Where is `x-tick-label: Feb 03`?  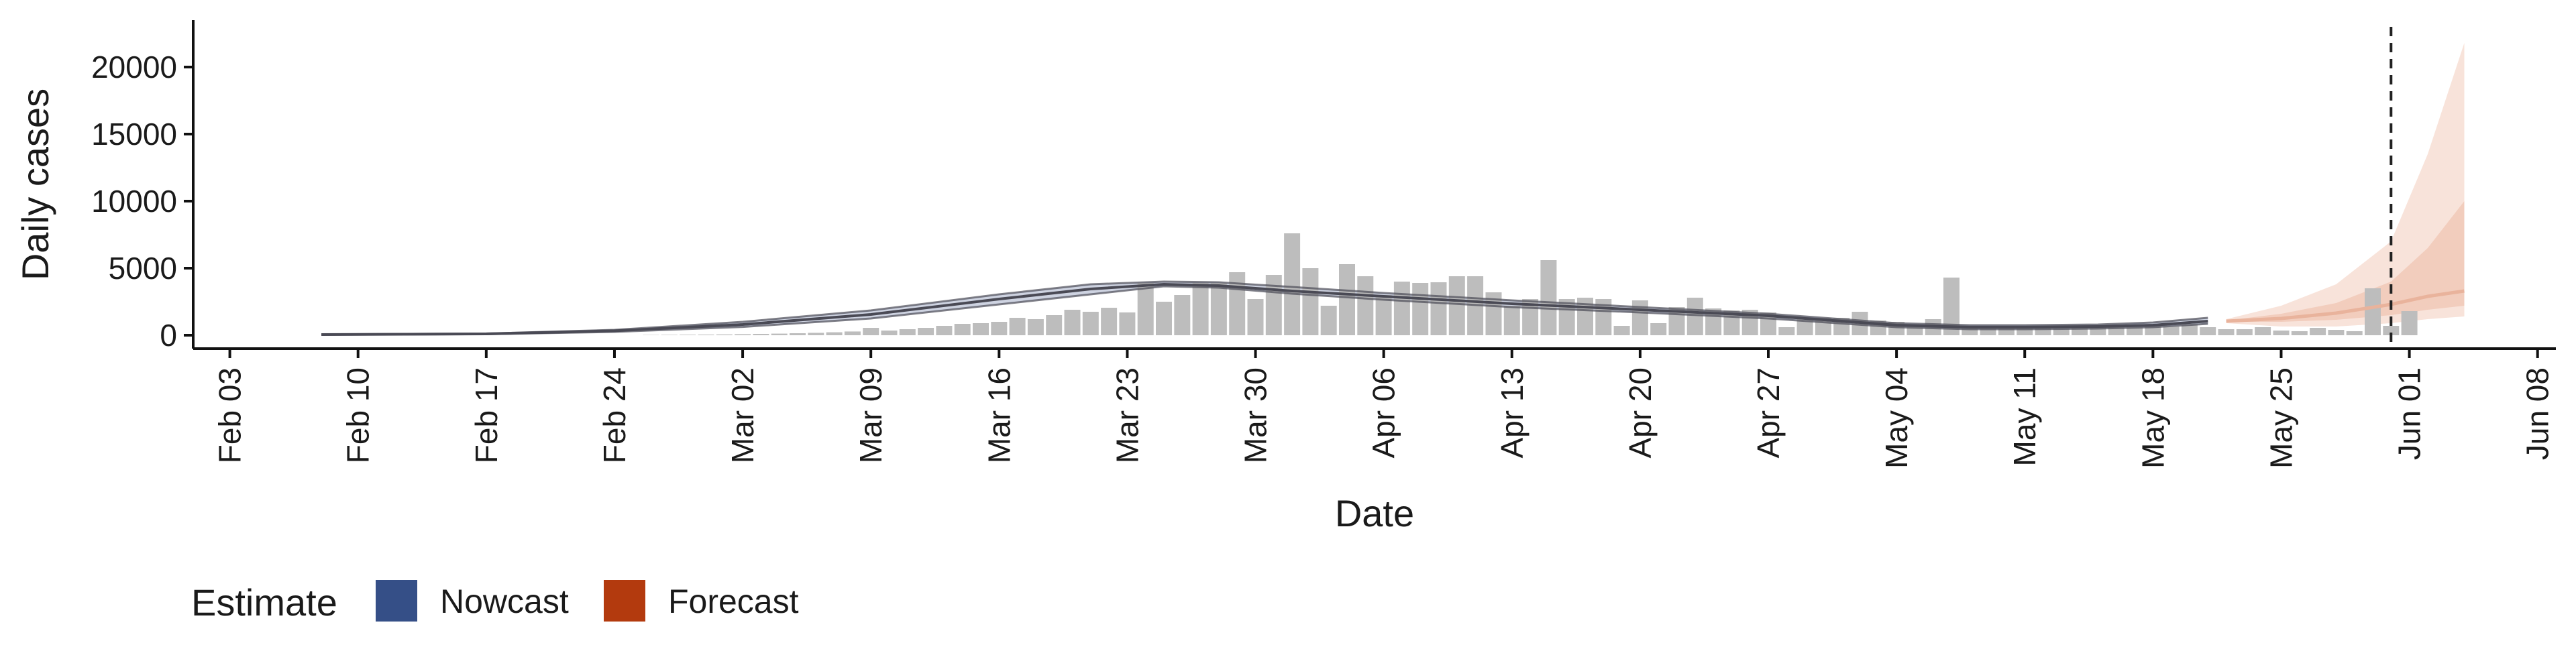
x-tick-label: Feb 03 is located at coordinates (230, 415).